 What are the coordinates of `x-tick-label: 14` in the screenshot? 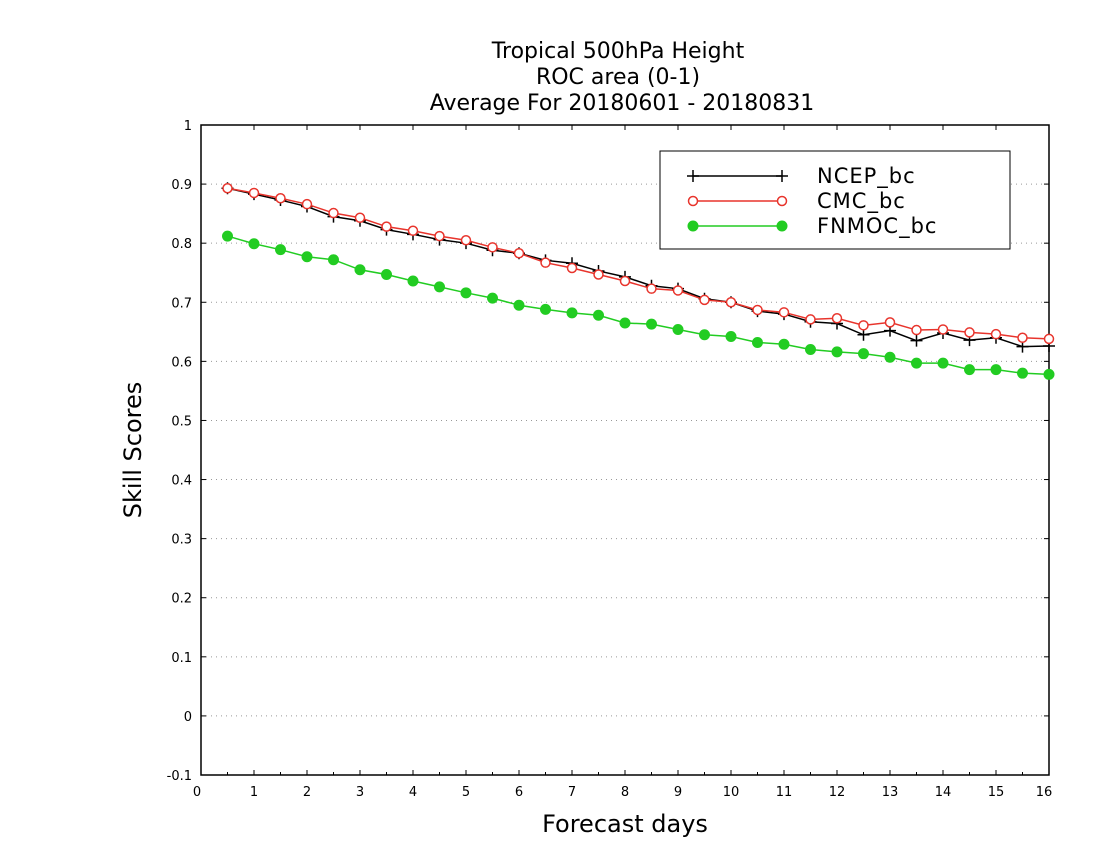 It's located at (943, 792).